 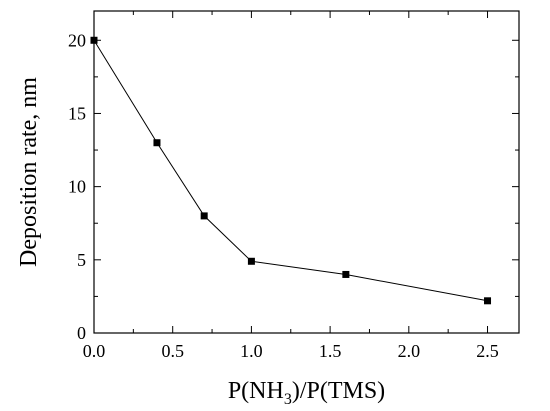 What do you see at coordinates (29, 172) in the screenshot?
I see `y-axis-label: Deposition rate, nm` at bounding box center [29, 172].